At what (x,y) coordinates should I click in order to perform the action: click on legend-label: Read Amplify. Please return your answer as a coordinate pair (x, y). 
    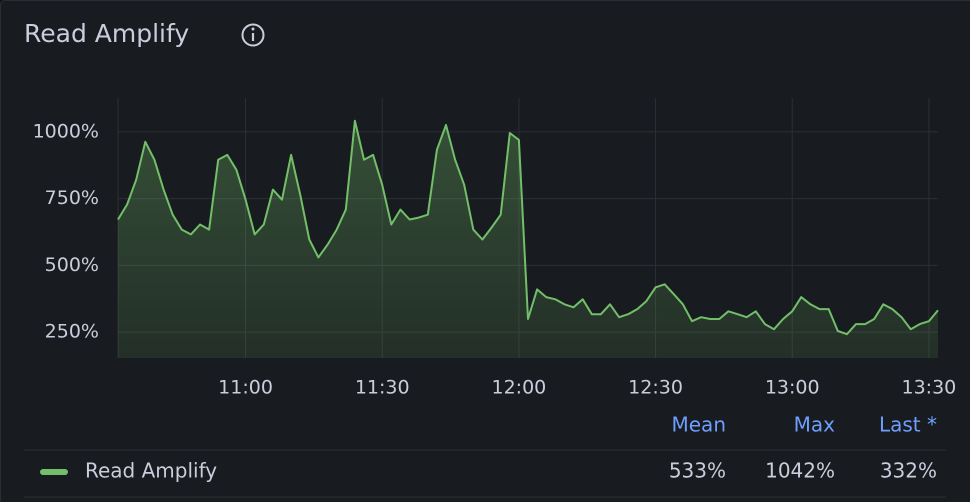
    Looking at the image, I should click on (151, 471).